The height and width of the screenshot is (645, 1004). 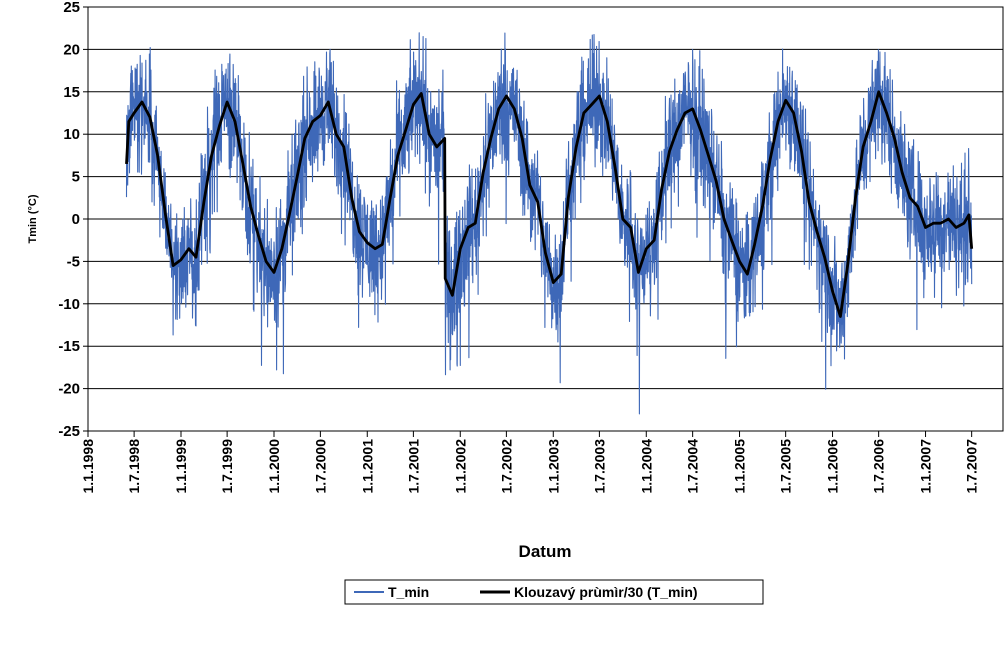 I want to click on y-tick-label: -10, so click(x=69, y=304).